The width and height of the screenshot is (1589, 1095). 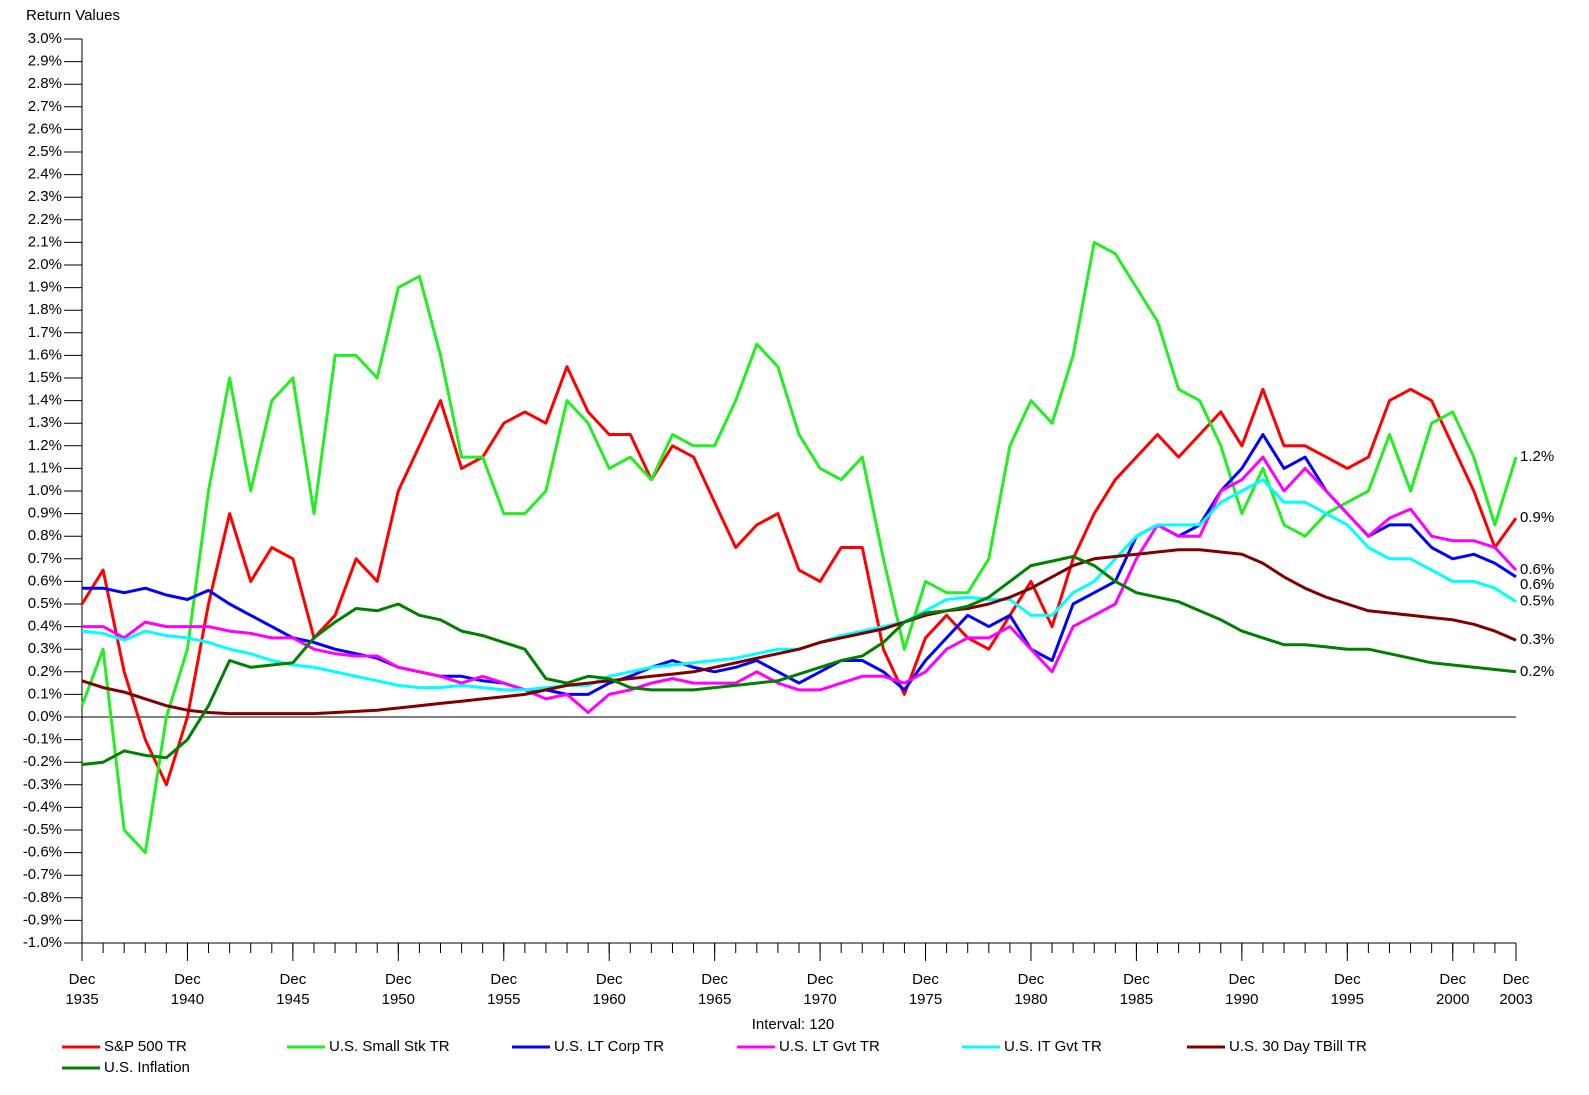 What do you see at coordinates (793, 1024) in the screenshot?
I see `x-axis-title: Interval: 120` at bounding box center [793, 1024].